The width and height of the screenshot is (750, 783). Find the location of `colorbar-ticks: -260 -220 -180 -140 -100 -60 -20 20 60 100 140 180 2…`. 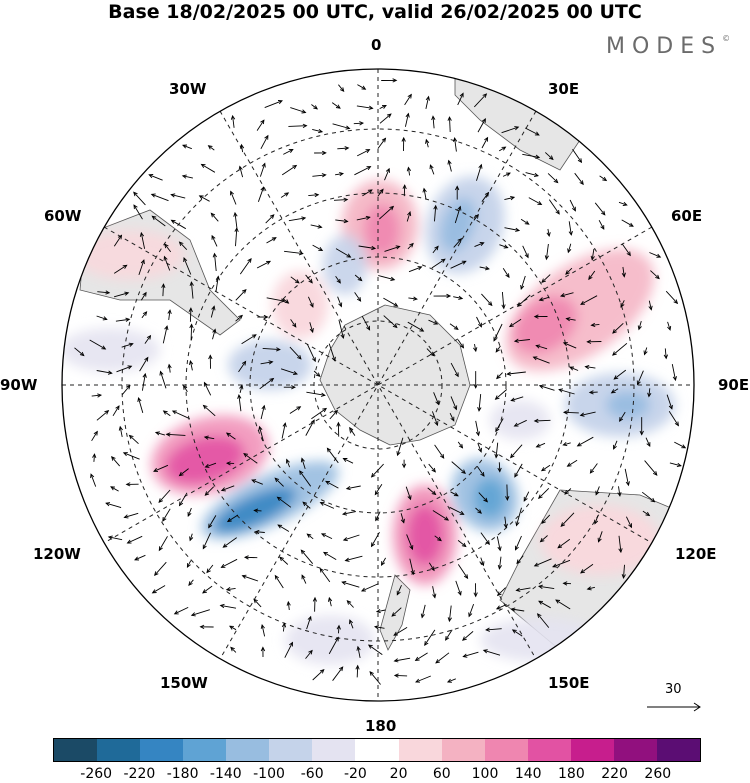

colorbar-ticks: -260 -220 -180 -140 -100 -60 -20 20 60 100 140 180 2… is located at coordinates (375, 774).